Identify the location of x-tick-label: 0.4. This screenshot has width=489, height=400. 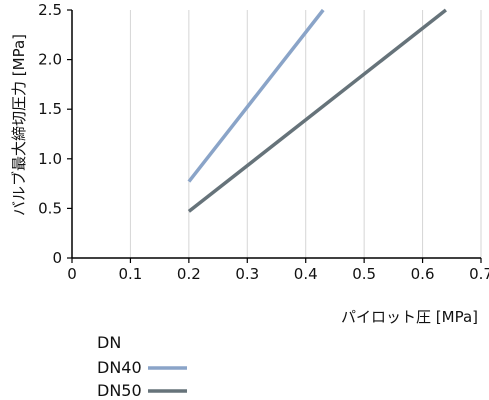
(306, 274).